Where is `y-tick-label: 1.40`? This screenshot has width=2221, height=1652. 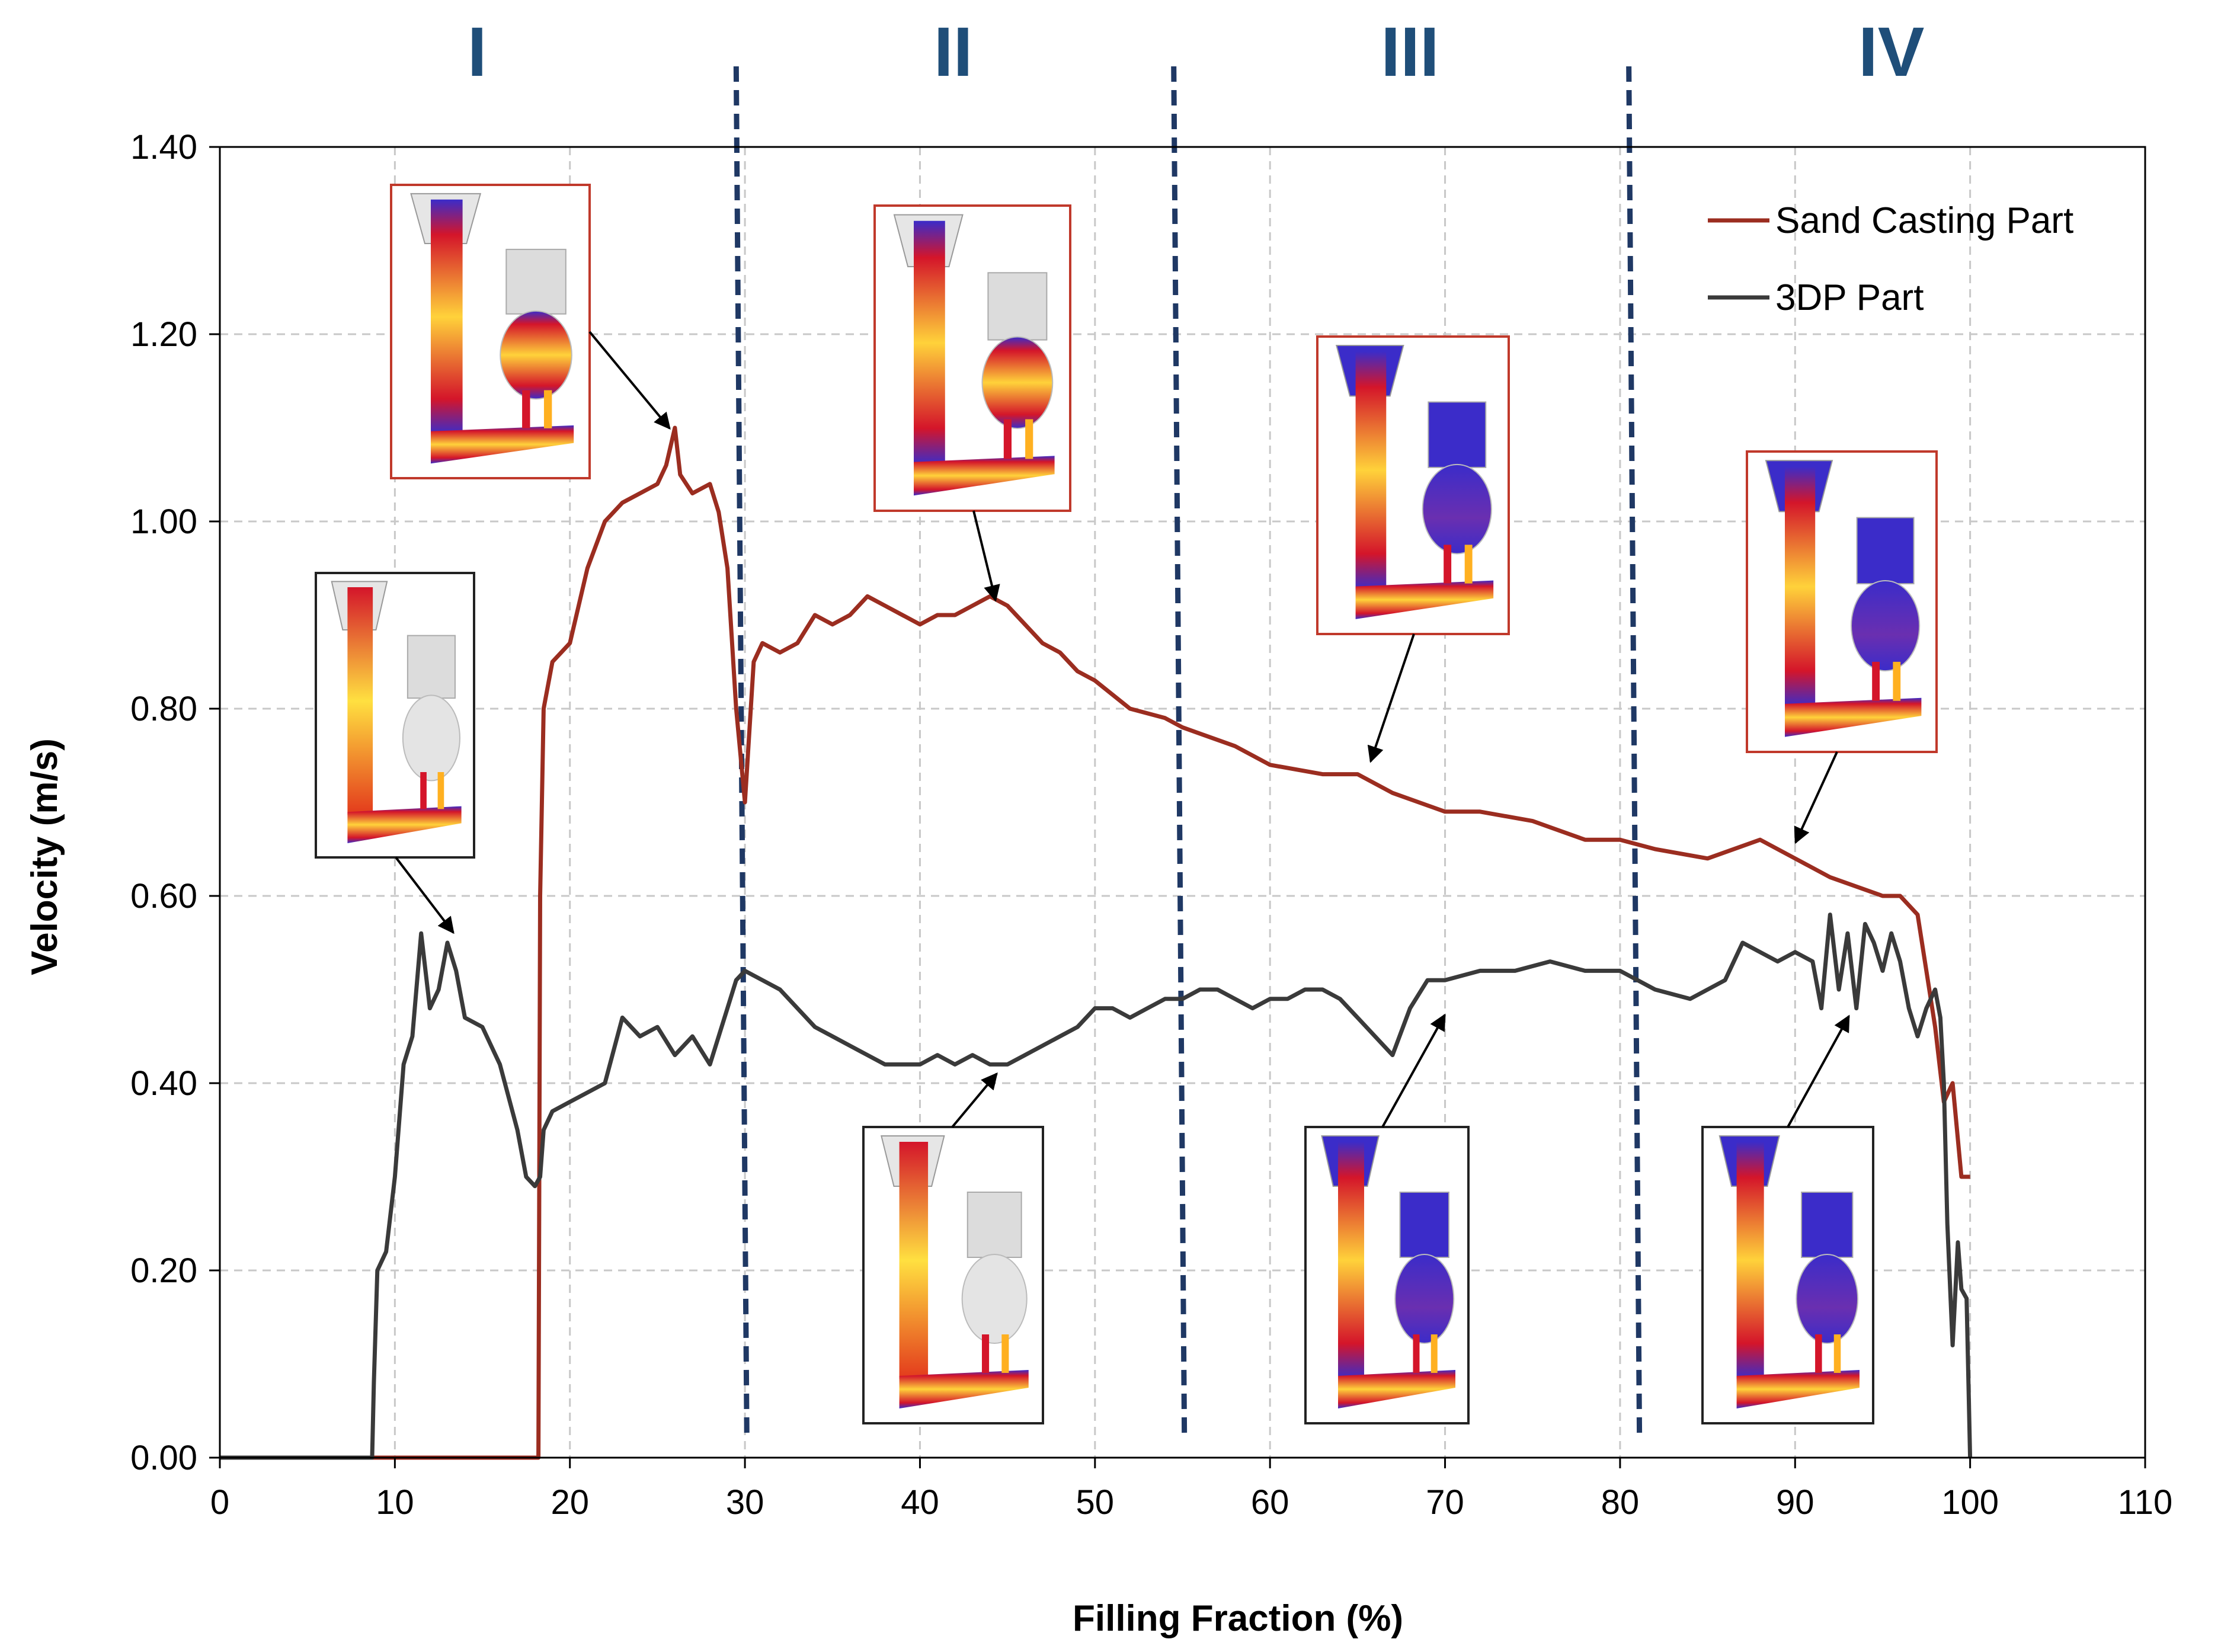 y-tick-label: 1.40 is located at coordinates (163, 147).